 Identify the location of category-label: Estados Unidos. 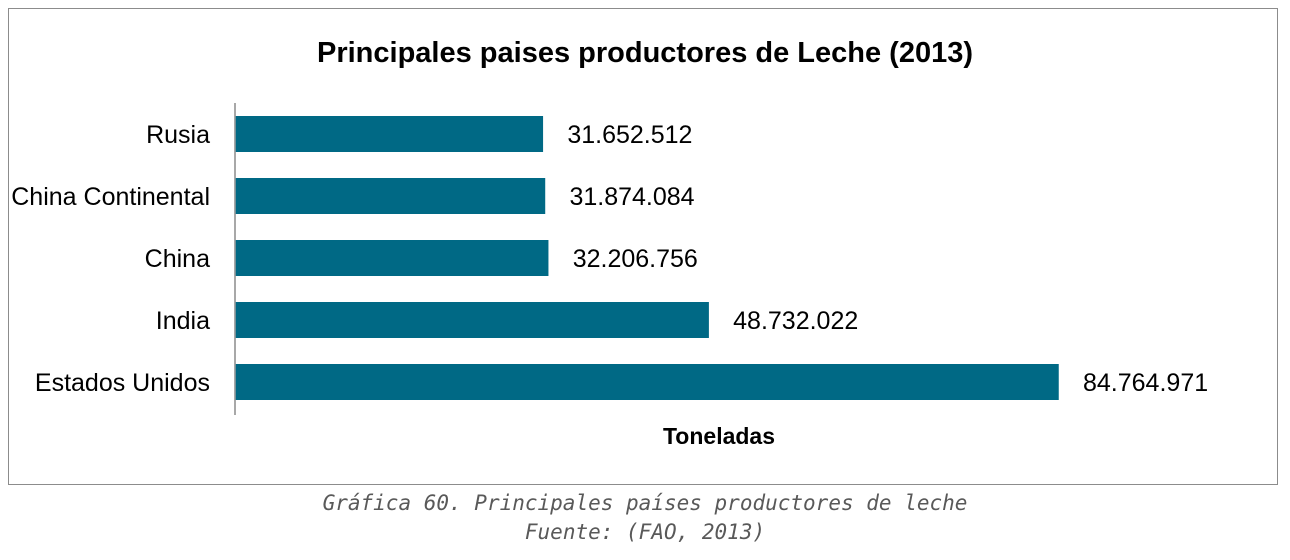
(122, 383).